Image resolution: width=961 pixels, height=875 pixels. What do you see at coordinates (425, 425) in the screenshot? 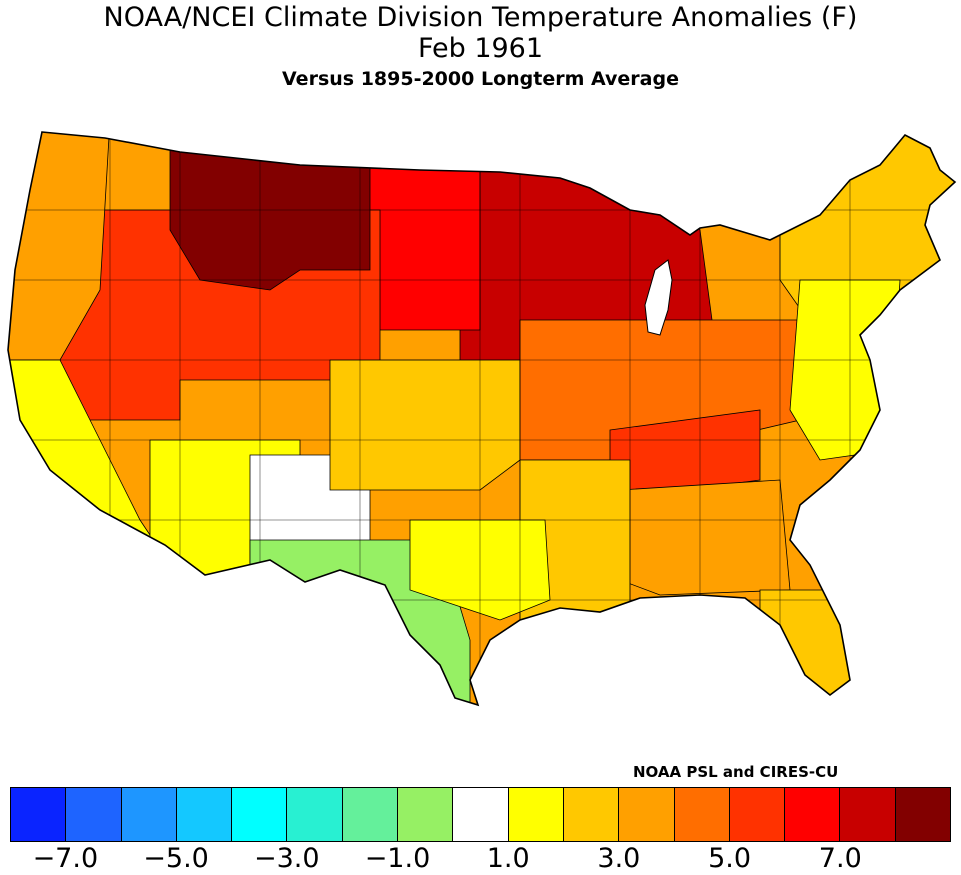
I see `region-central-plains` at bounding box center [425, 425].